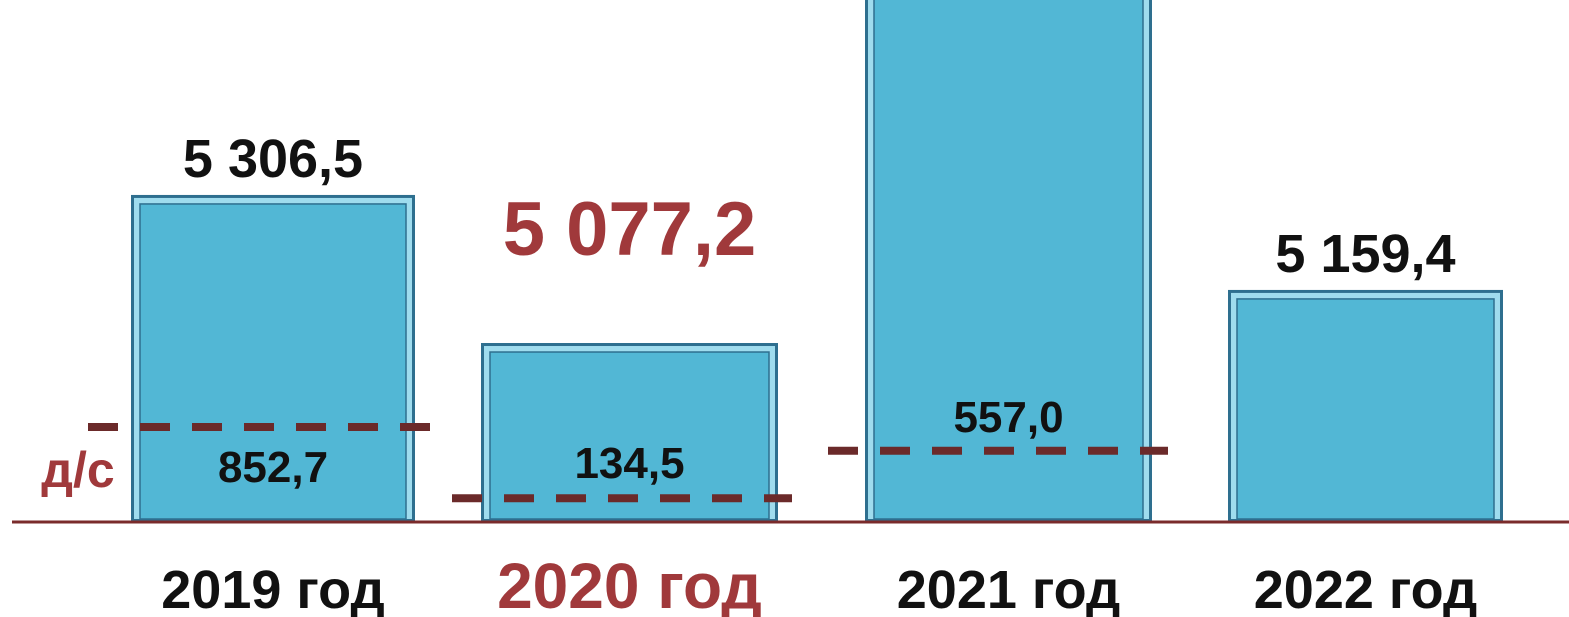 This screenshot has height=617, width=1569. I want to click on category-label: 2019 год, so click(272, 588).